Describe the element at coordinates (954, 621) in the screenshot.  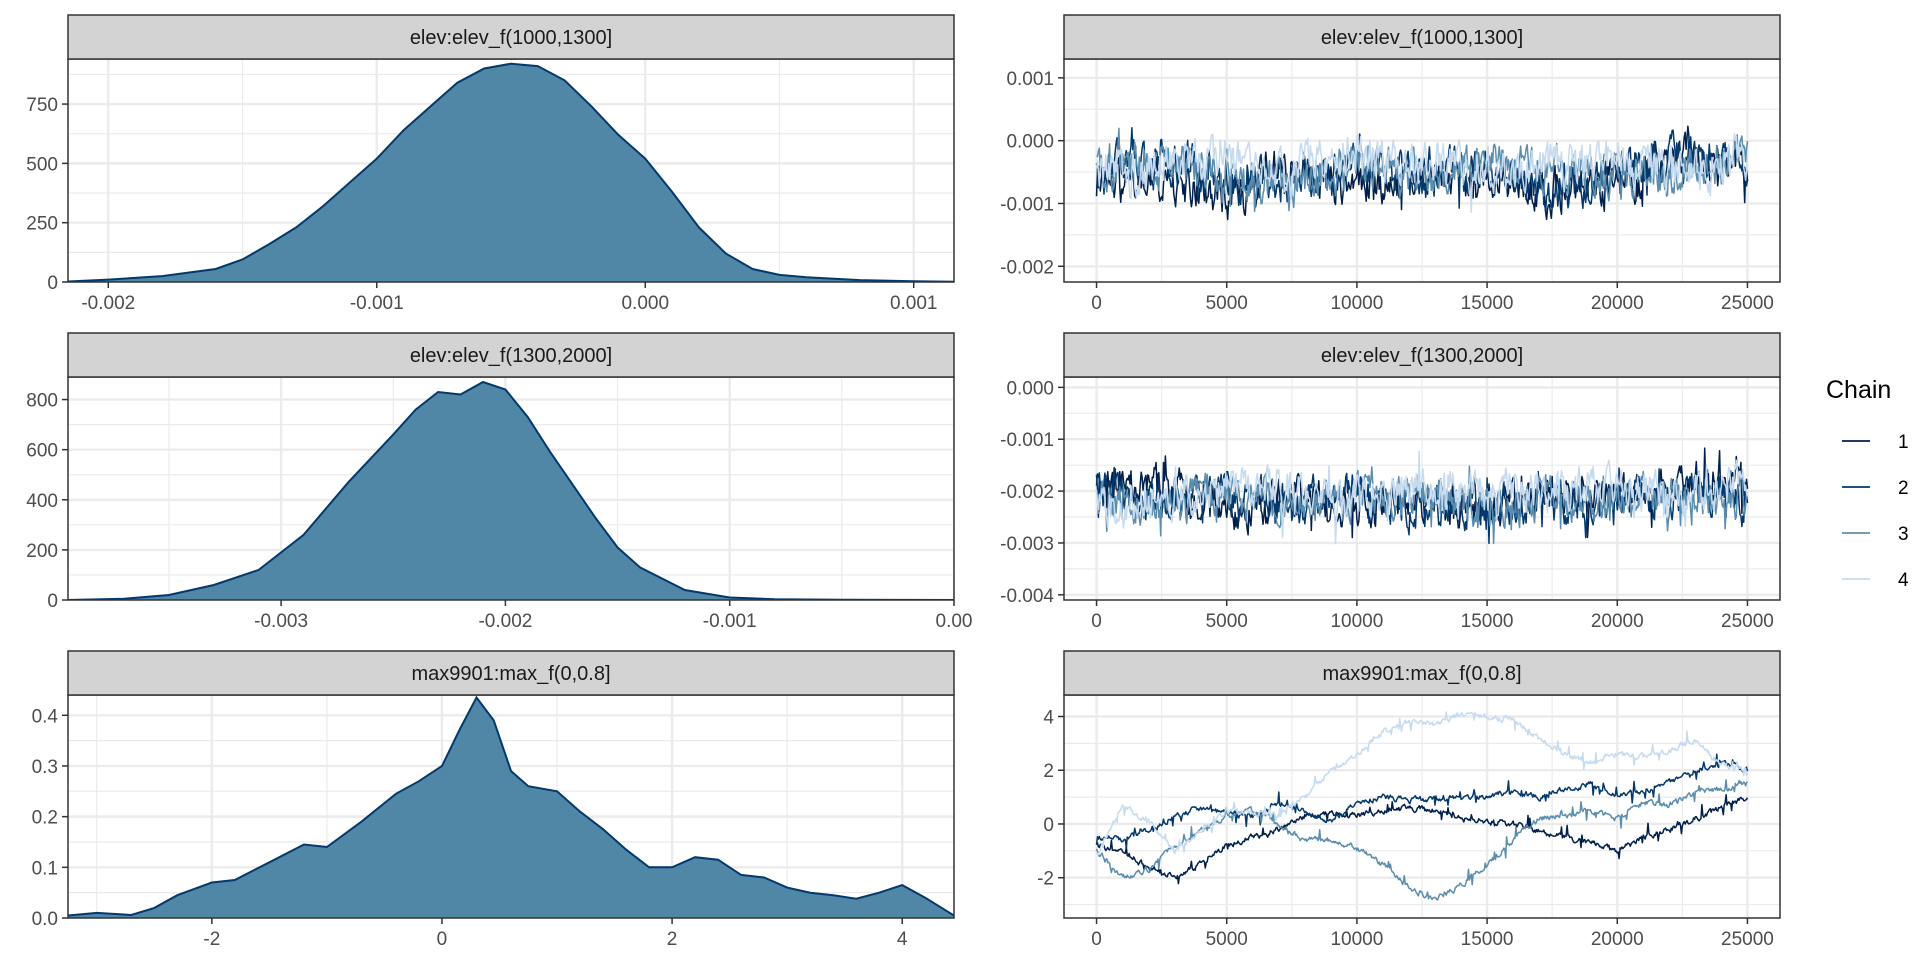
I see `x-tick-label: 0.00` at that location.